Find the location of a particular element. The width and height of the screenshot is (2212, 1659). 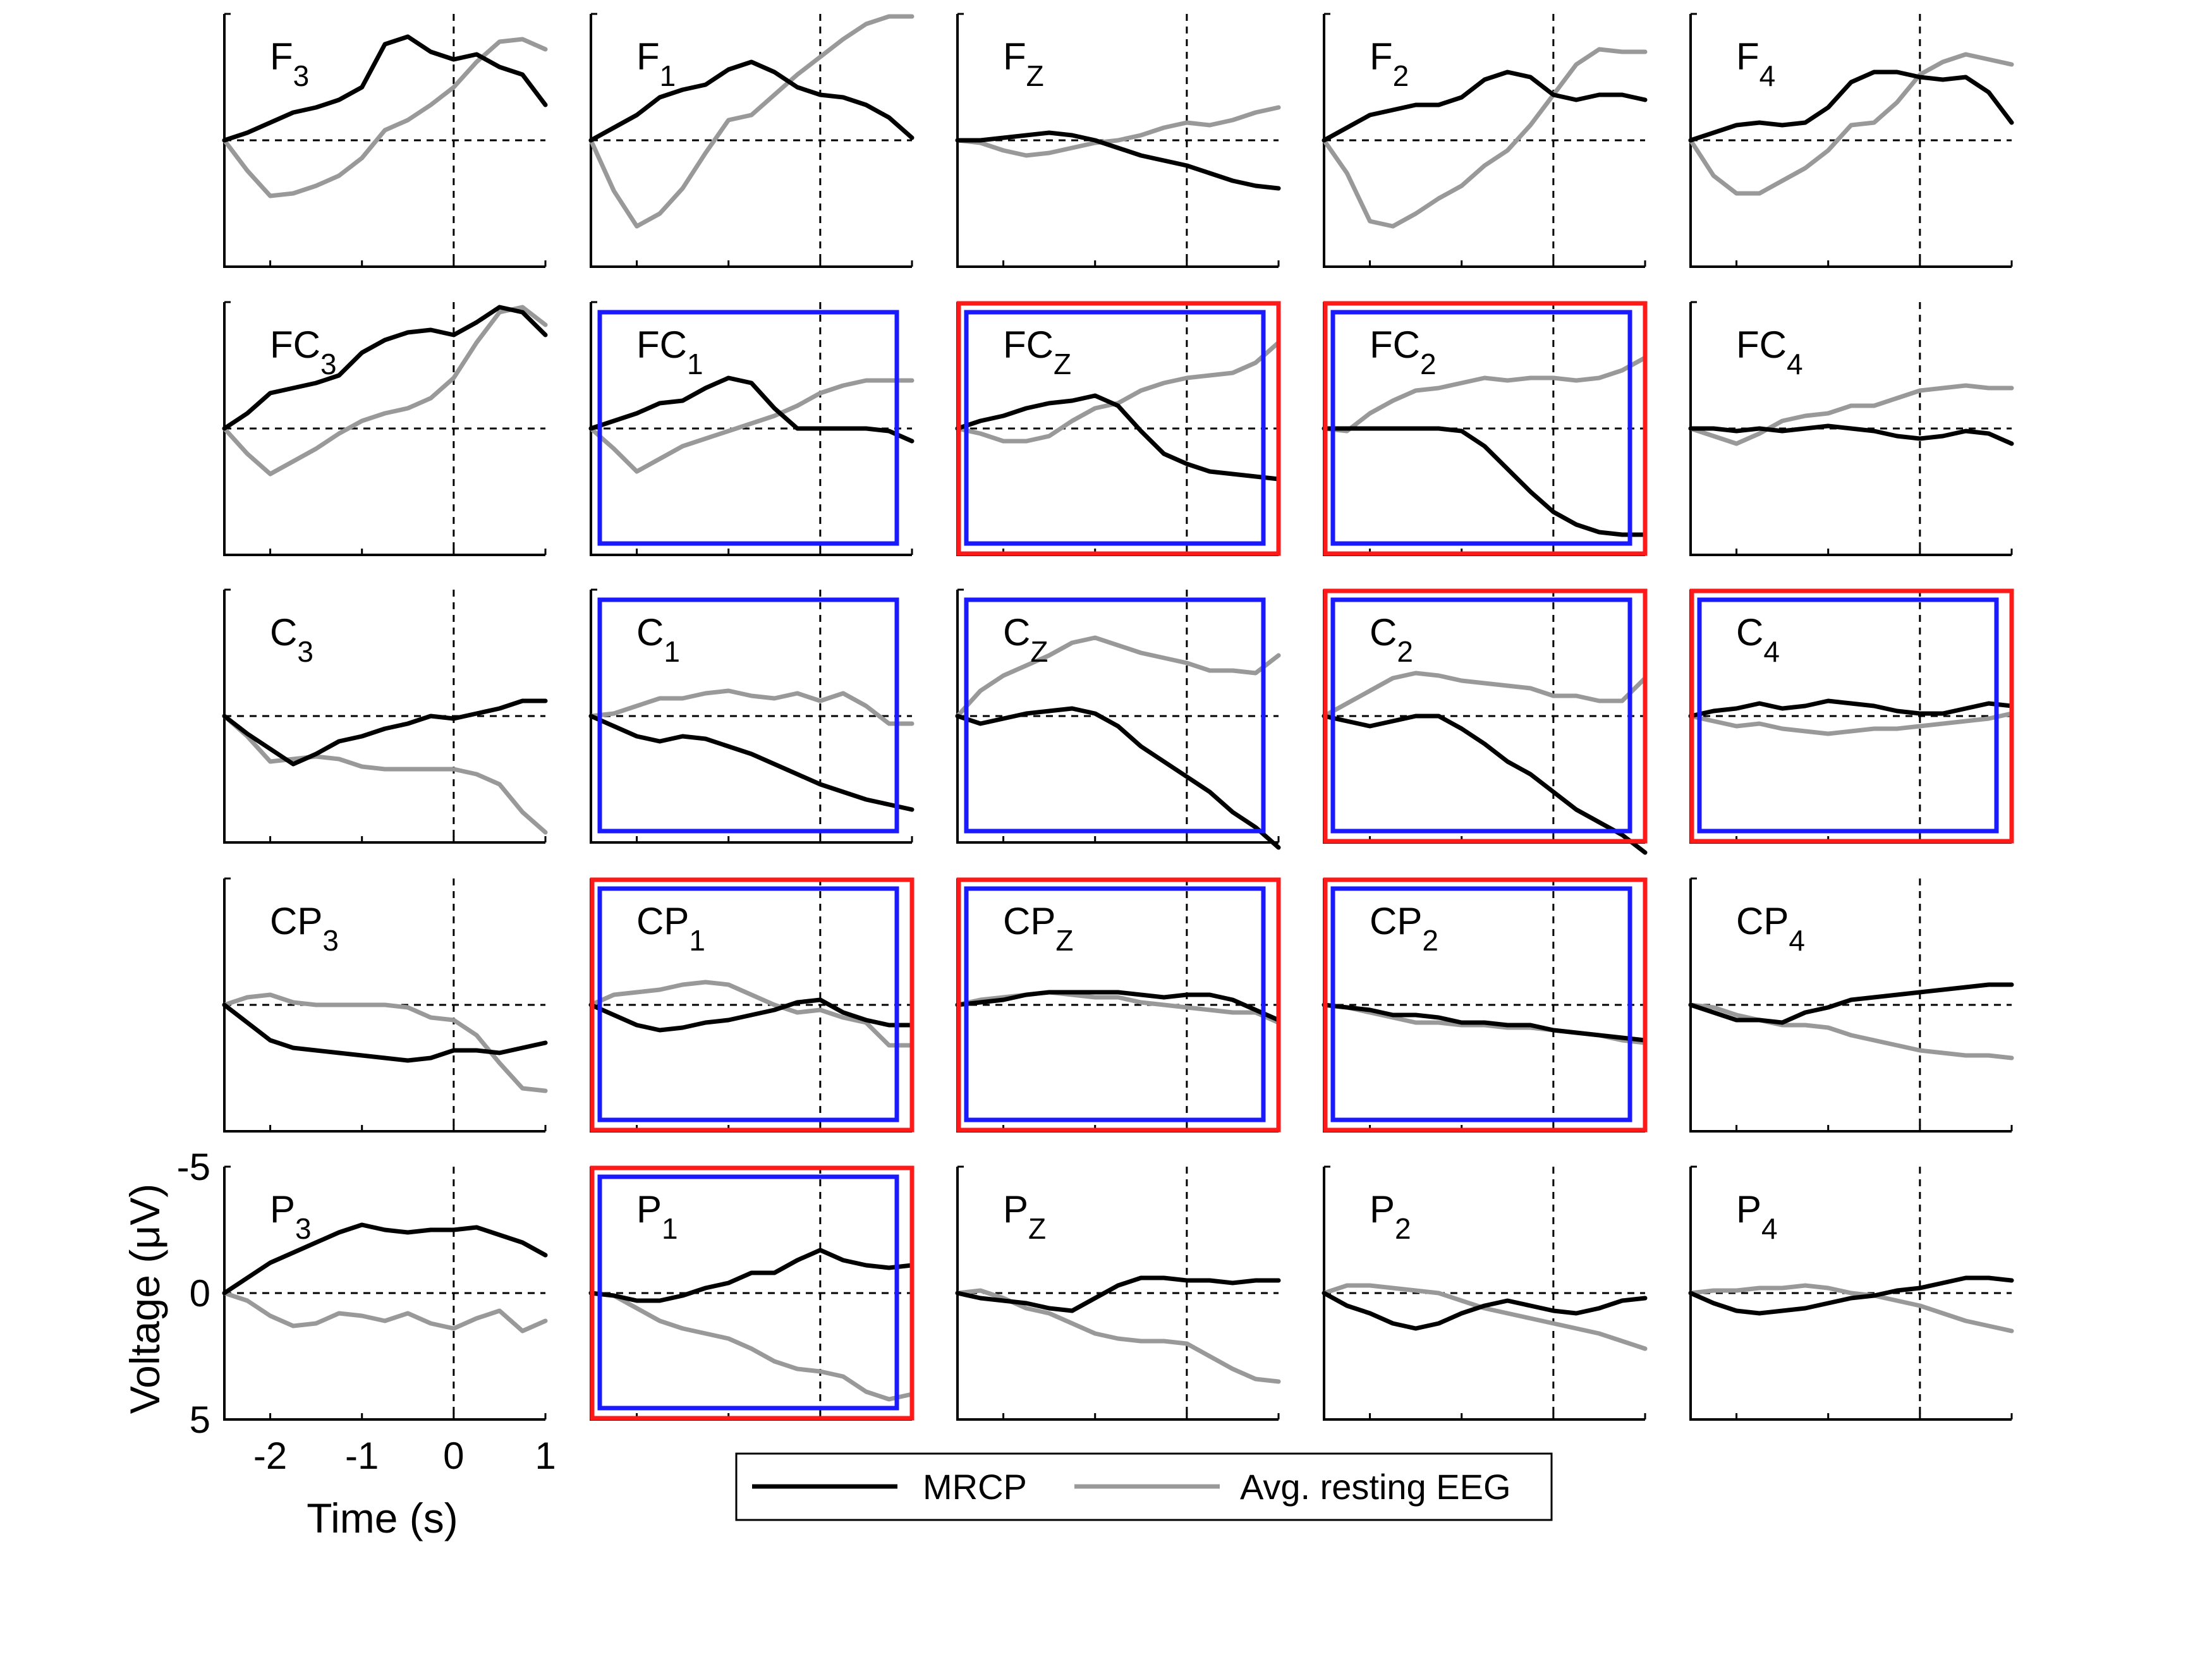

panel-fc4: FC4 is located at coordinates (1851, 428).